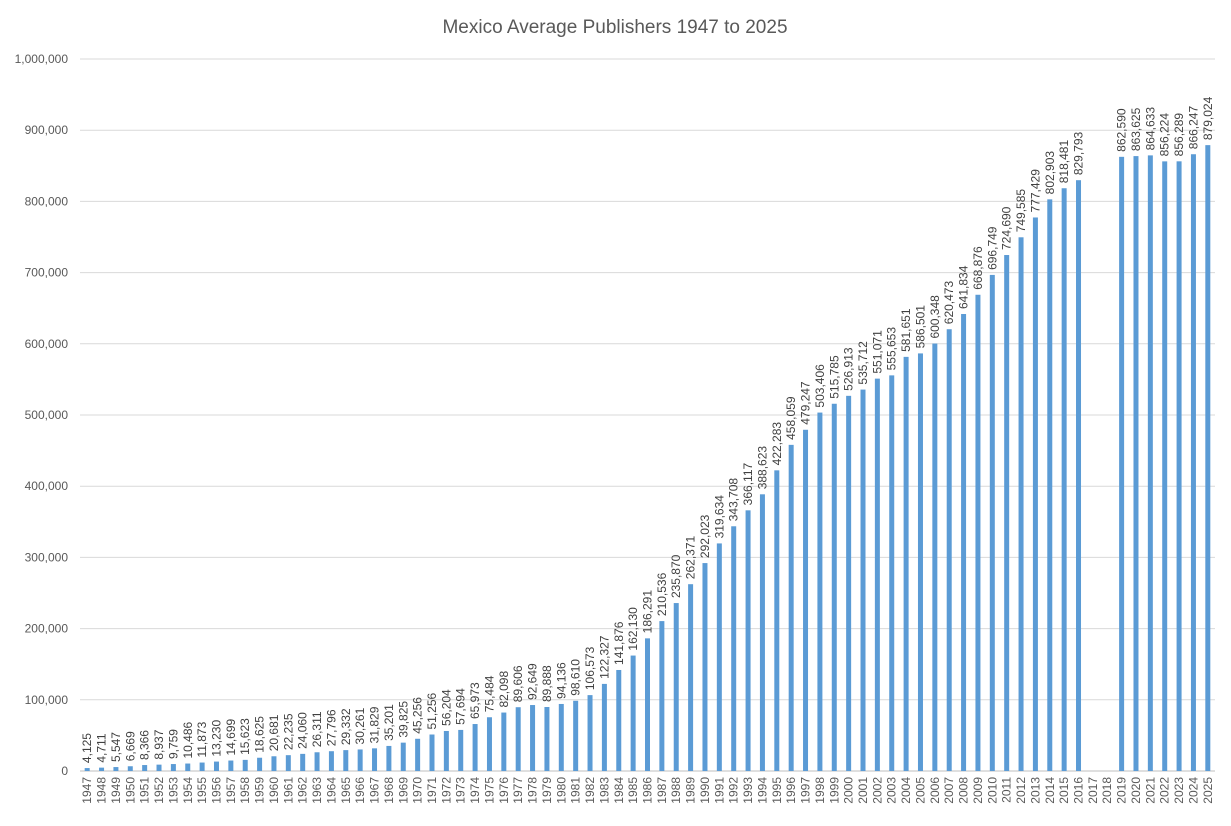  Describe the element at coordinates (777, 444) in the screenshot. I see `data-label: 422,283` at that location.